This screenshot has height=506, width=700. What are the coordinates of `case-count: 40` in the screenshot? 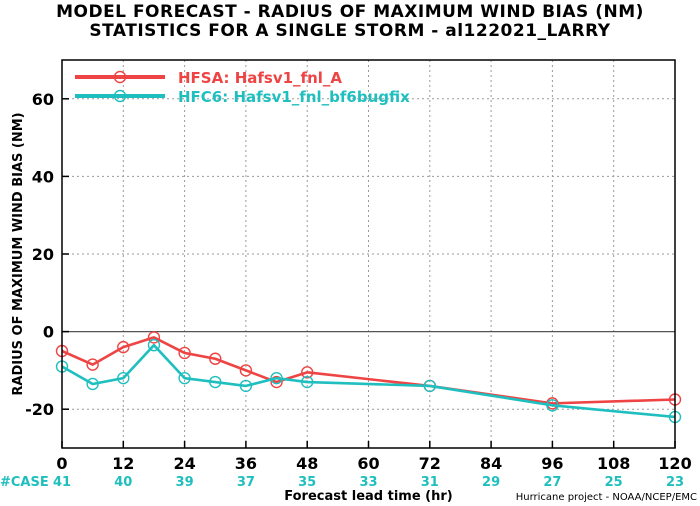 It's located at (123, 482).